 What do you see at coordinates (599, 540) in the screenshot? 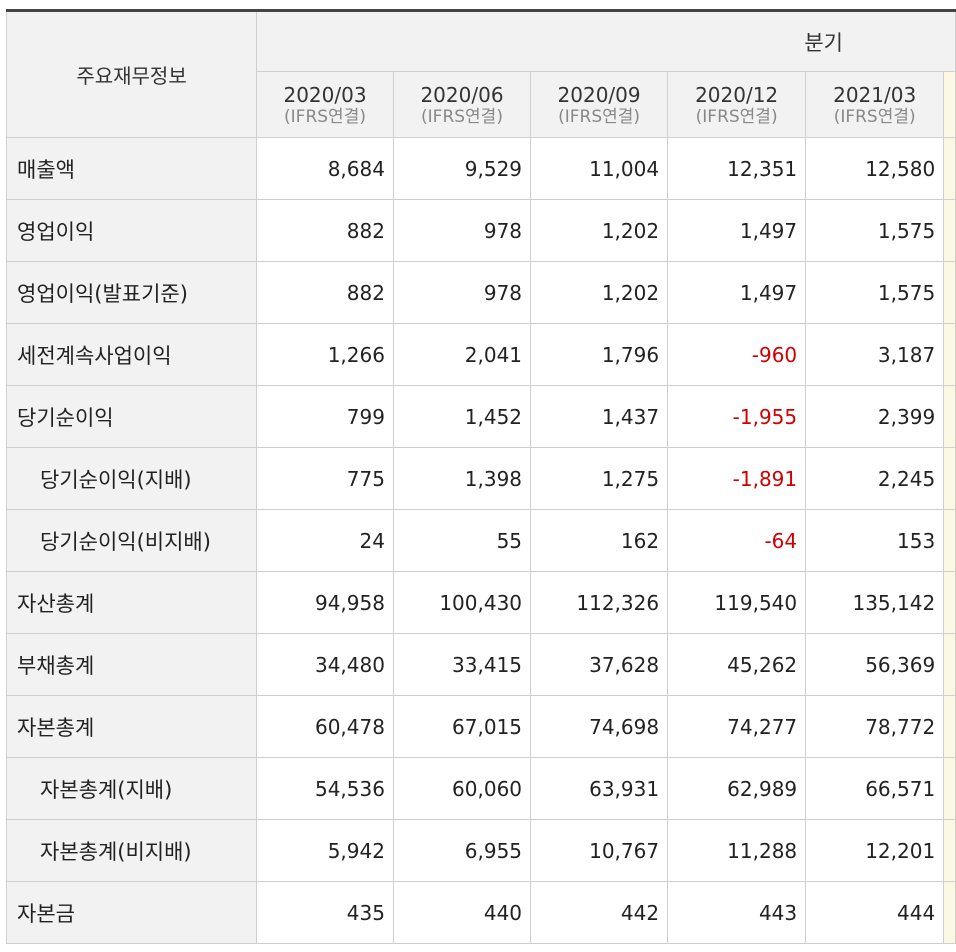
I see `value-cell: 162` at bounding box center [599, 540].